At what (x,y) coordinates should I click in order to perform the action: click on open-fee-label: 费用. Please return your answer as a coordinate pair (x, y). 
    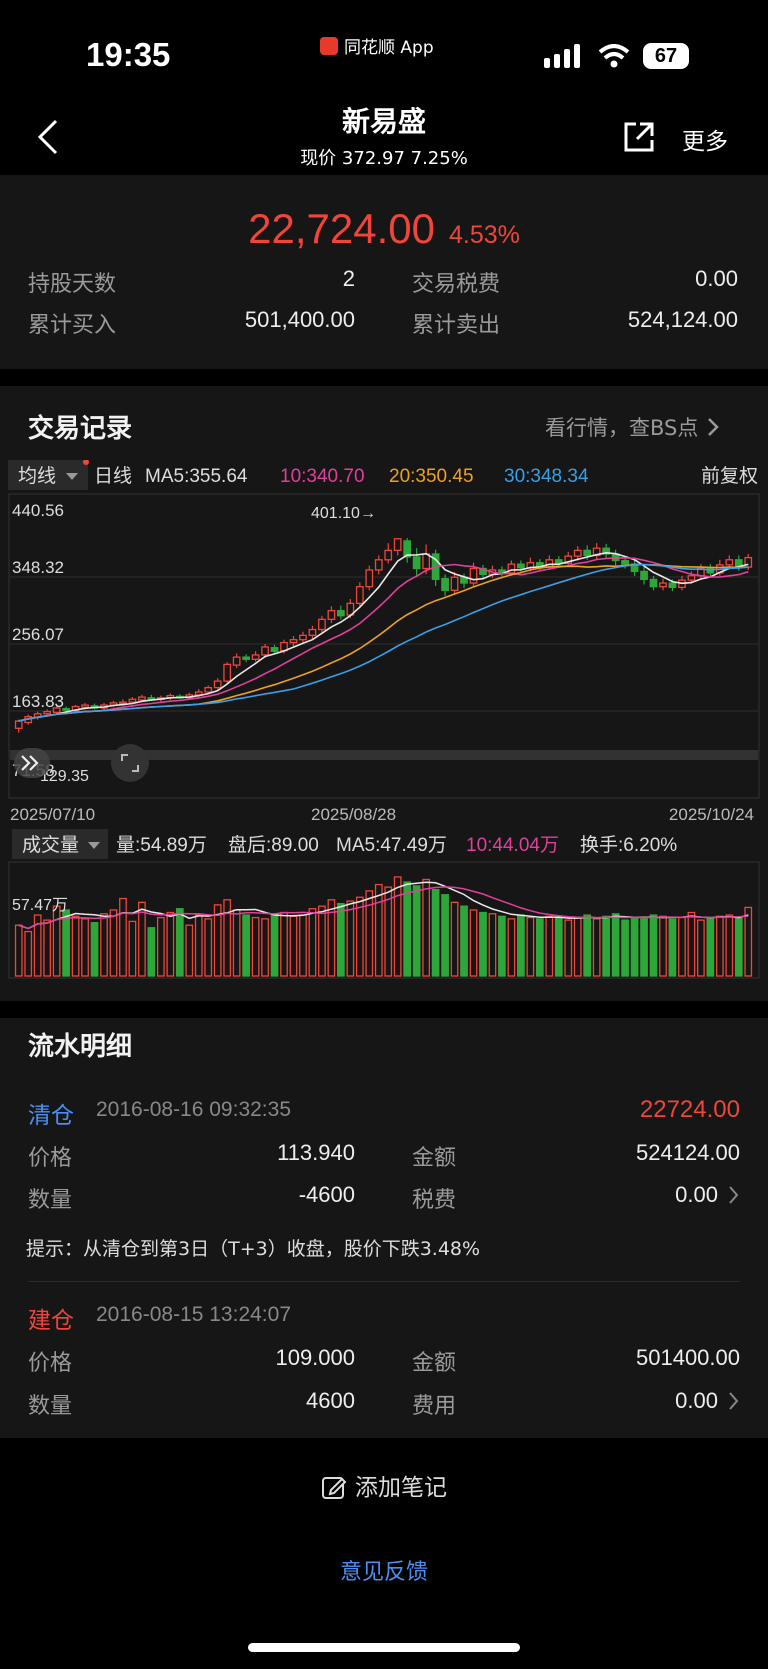
    Looking at the image, I should click on (434, 1406).